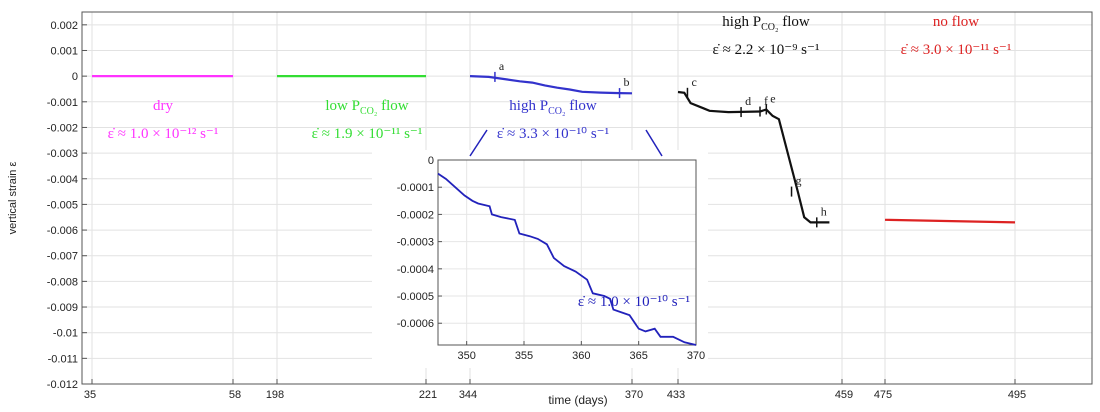  I want to click on segment-marker-label: a, so click(502, 66).